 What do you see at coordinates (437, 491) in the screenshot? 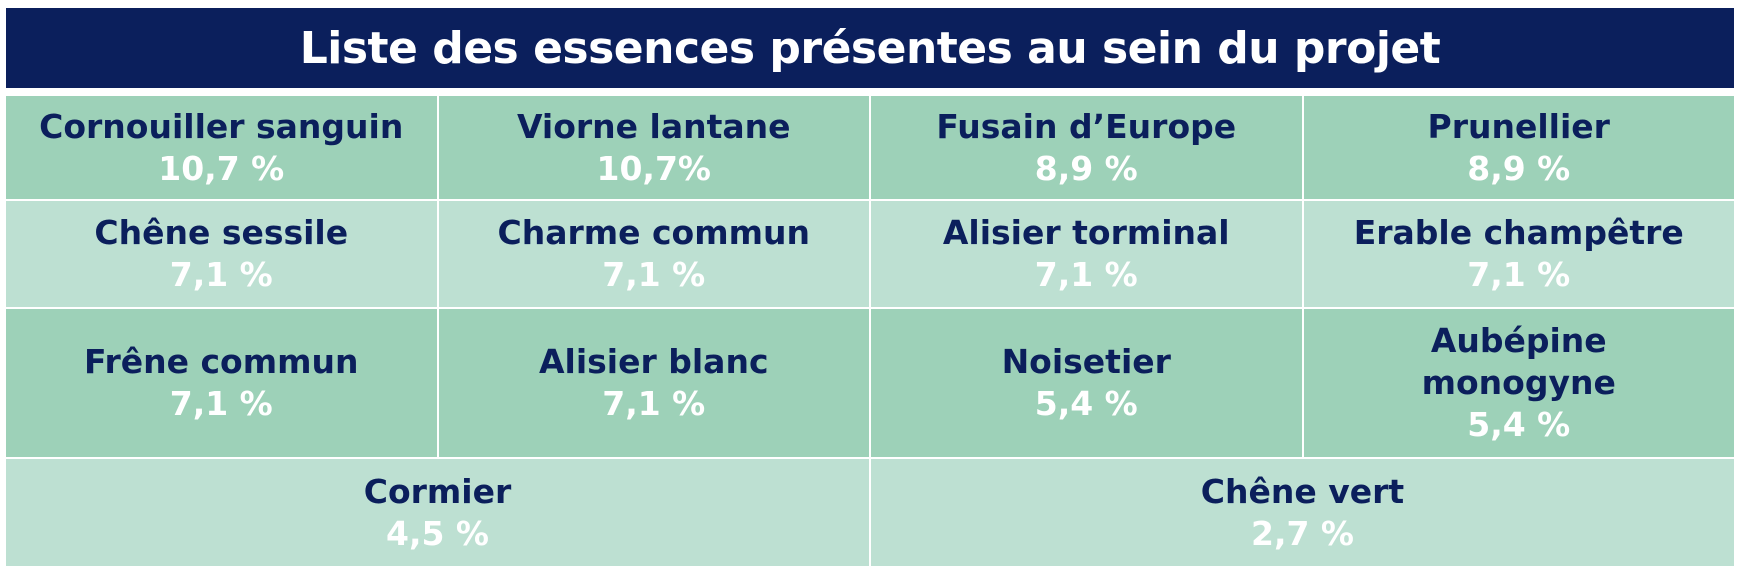
I see `species-name: Cormier` at bounding box center [437, 491].